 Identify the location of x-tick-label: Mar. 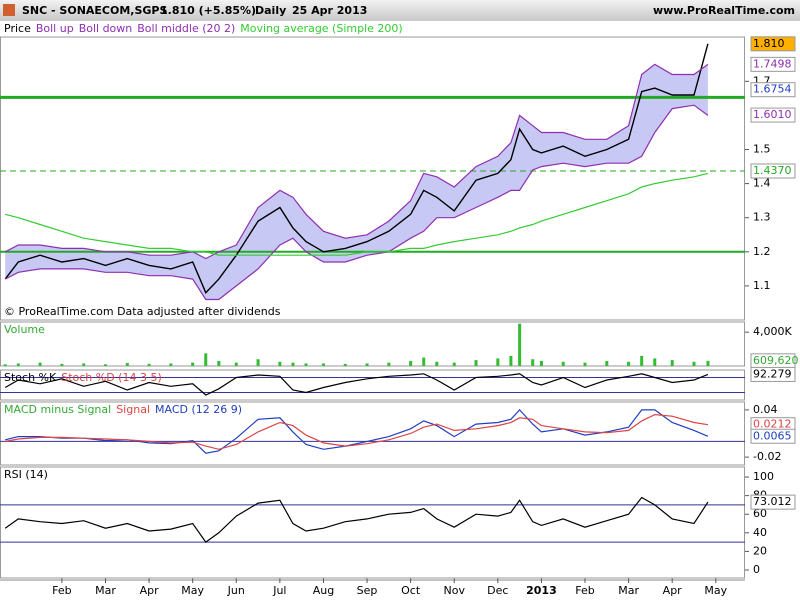
(628, 590).